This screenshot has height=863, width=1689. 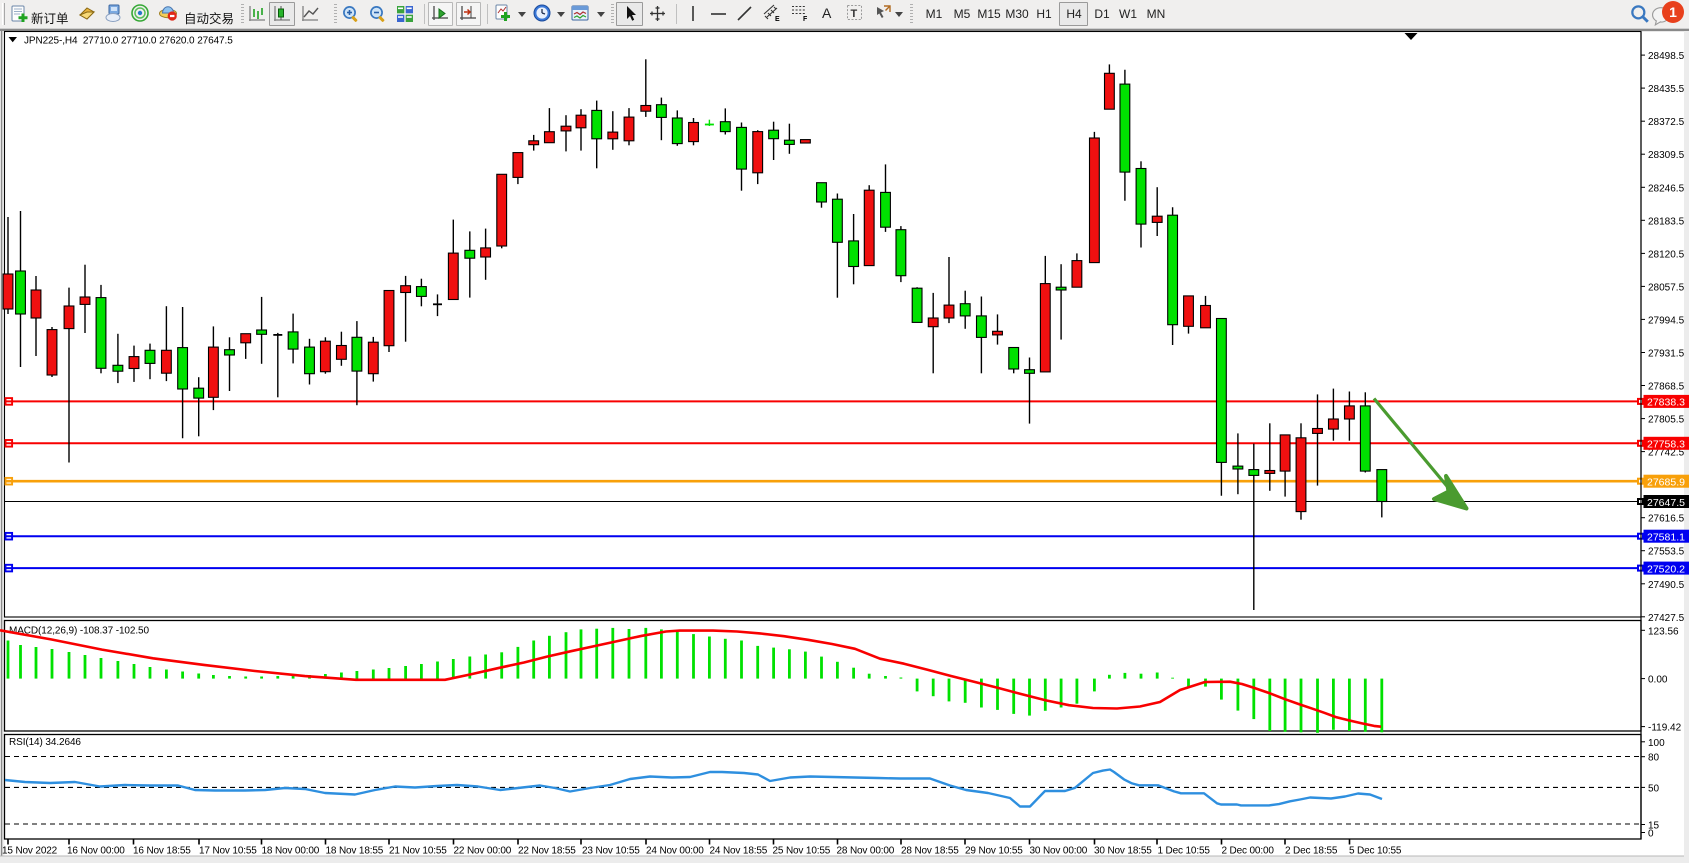 What do you see at coordinates (1666, 538) in the screenshot?
I see `svg-text: 27581.1` at bounding box center [1666, 538].